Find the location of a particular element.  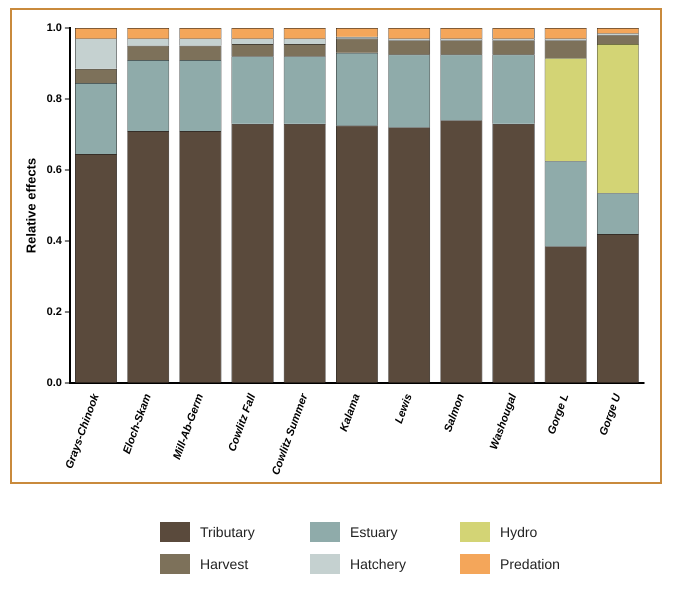

legend-label: Hatchery is located at coordinates (378, 564).